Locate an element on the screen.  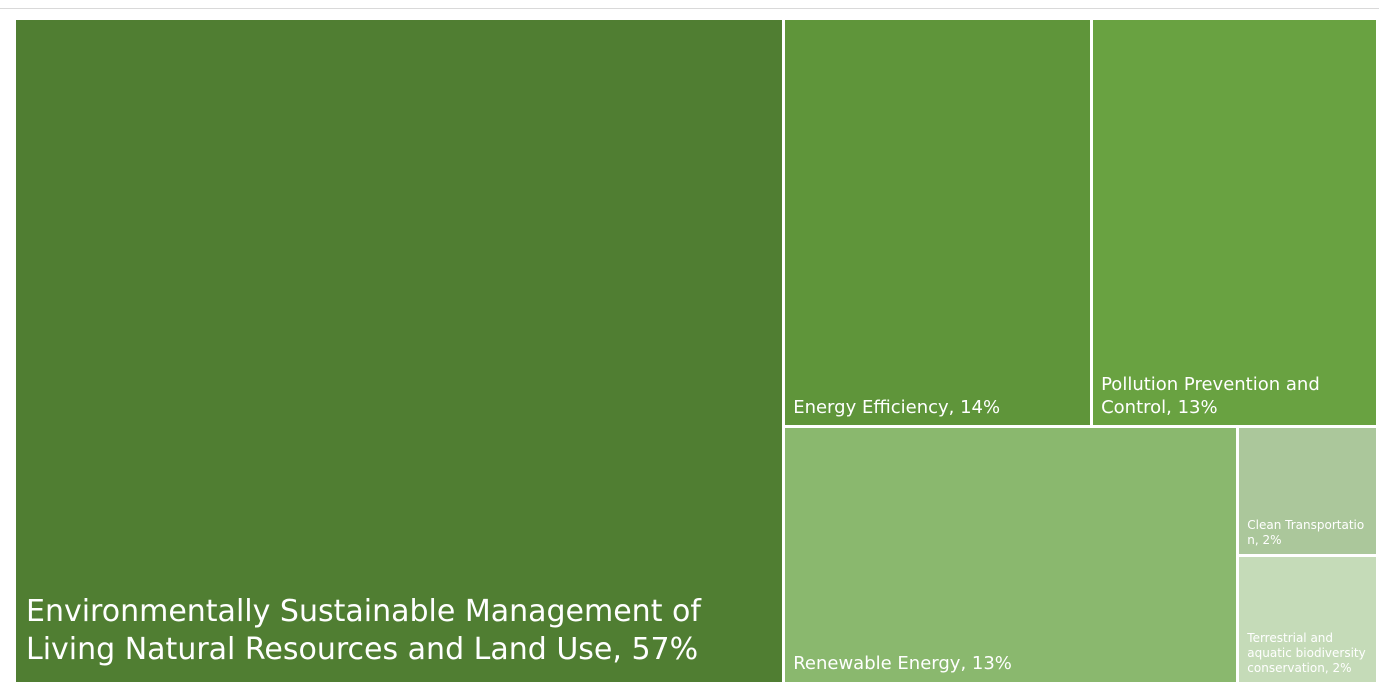
treemap-cell: Clean Transportatio n, 2% is located at coordinates (1309, 492).